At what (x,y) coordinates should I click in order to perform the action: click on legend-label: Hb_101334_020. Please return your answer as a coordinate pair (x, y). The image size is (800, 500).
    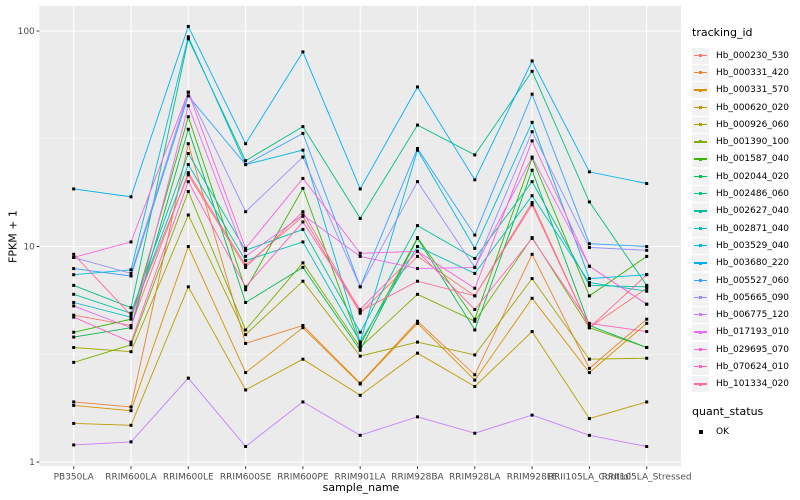
    Looking at the image, I should click on (753, 384).